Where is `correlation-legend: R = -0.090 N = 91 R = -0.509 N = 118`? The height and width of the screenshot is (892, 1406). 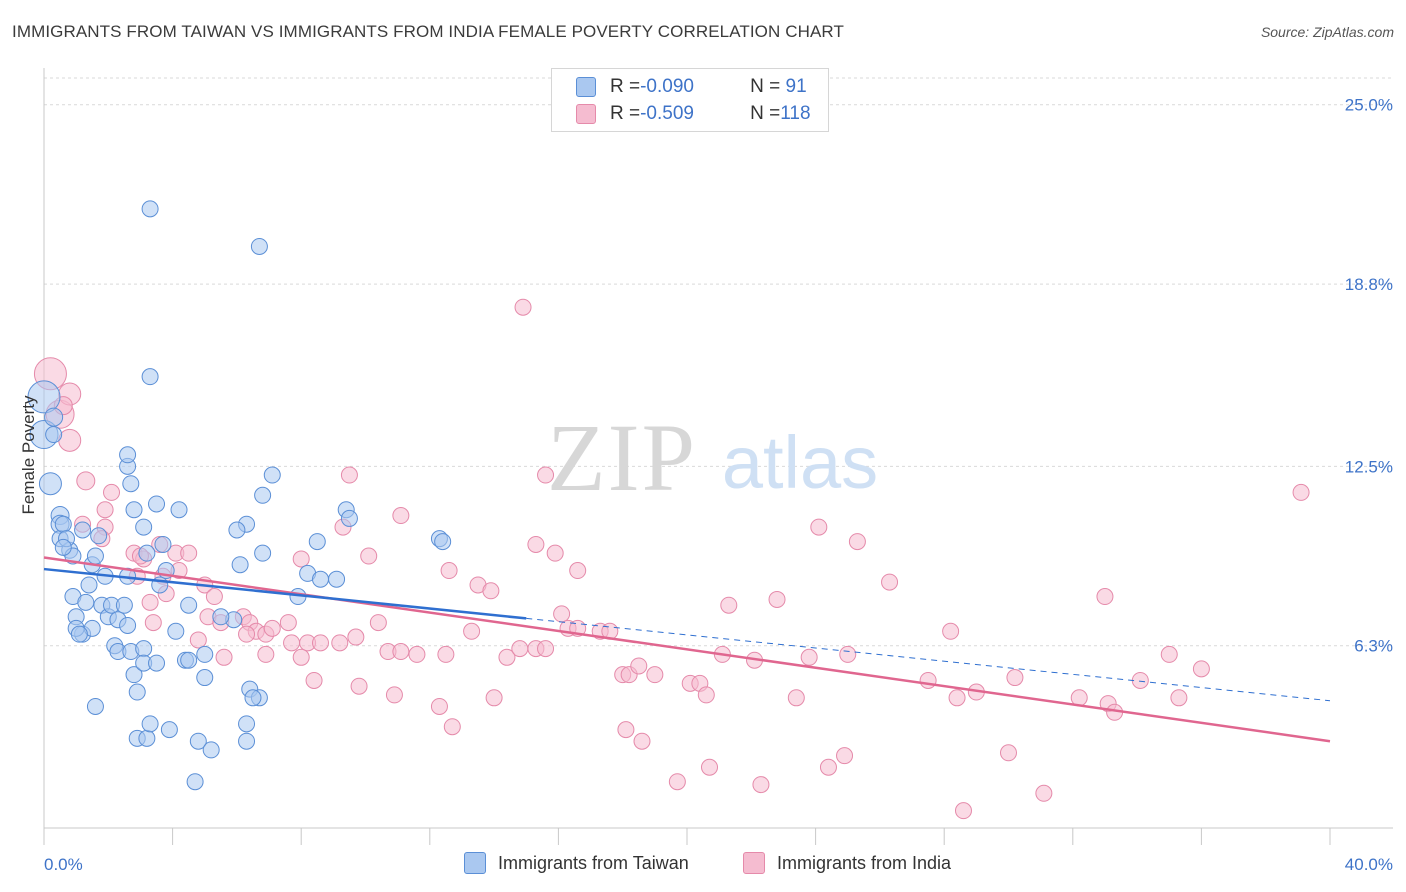 correlation-legend: R = -0.090 N = 91 R = -0.509 N = 118 is located at coordinates (690, 100).